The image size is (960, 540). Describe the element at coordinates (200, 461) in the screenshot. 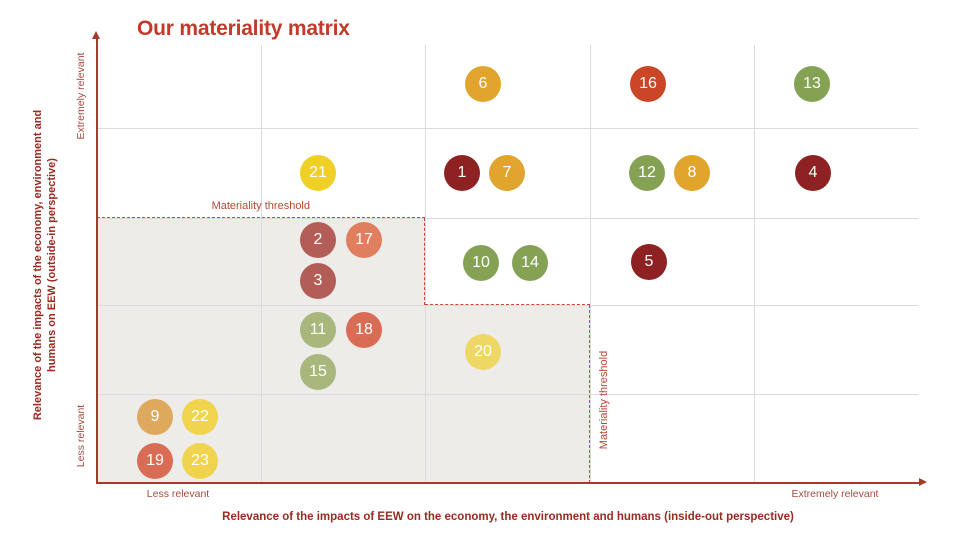

I see `topic-bubble-23: 23` at that location.